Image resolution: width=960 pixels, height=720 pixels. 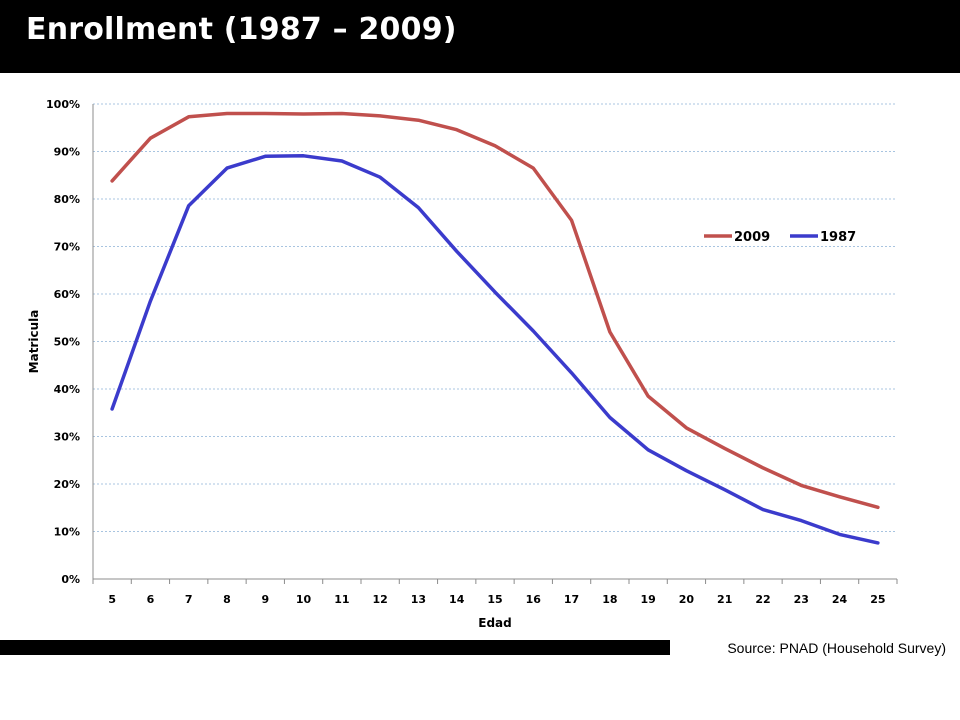 What do you see at coordinates (227, 599) in the screenshot?
I see `x-tick-label: 8` at bounding box center [227, 599].